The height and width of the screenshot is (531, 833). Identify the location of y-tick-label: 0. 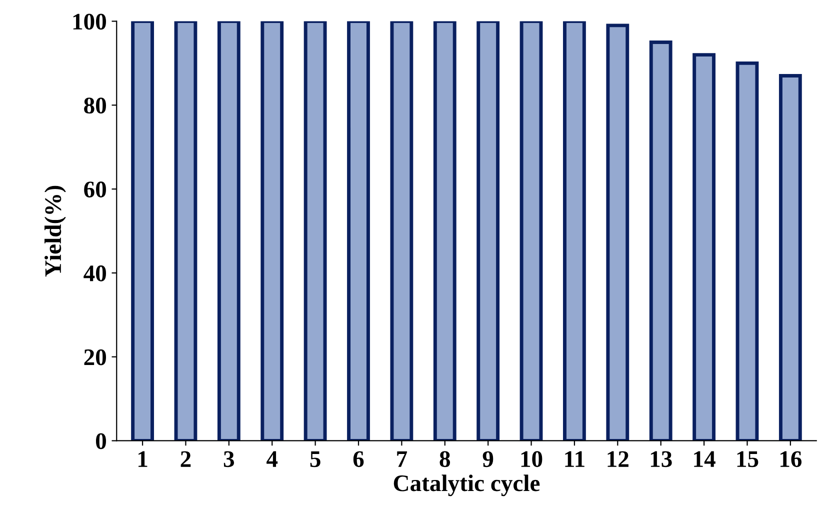
(101, 441).